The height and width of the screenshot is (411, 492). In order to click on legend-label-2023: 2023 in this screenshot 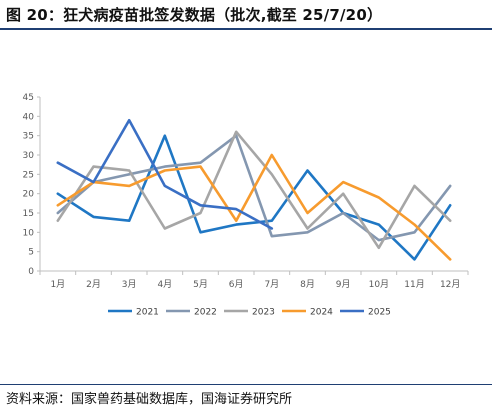, I will do `click(263, 313)`.